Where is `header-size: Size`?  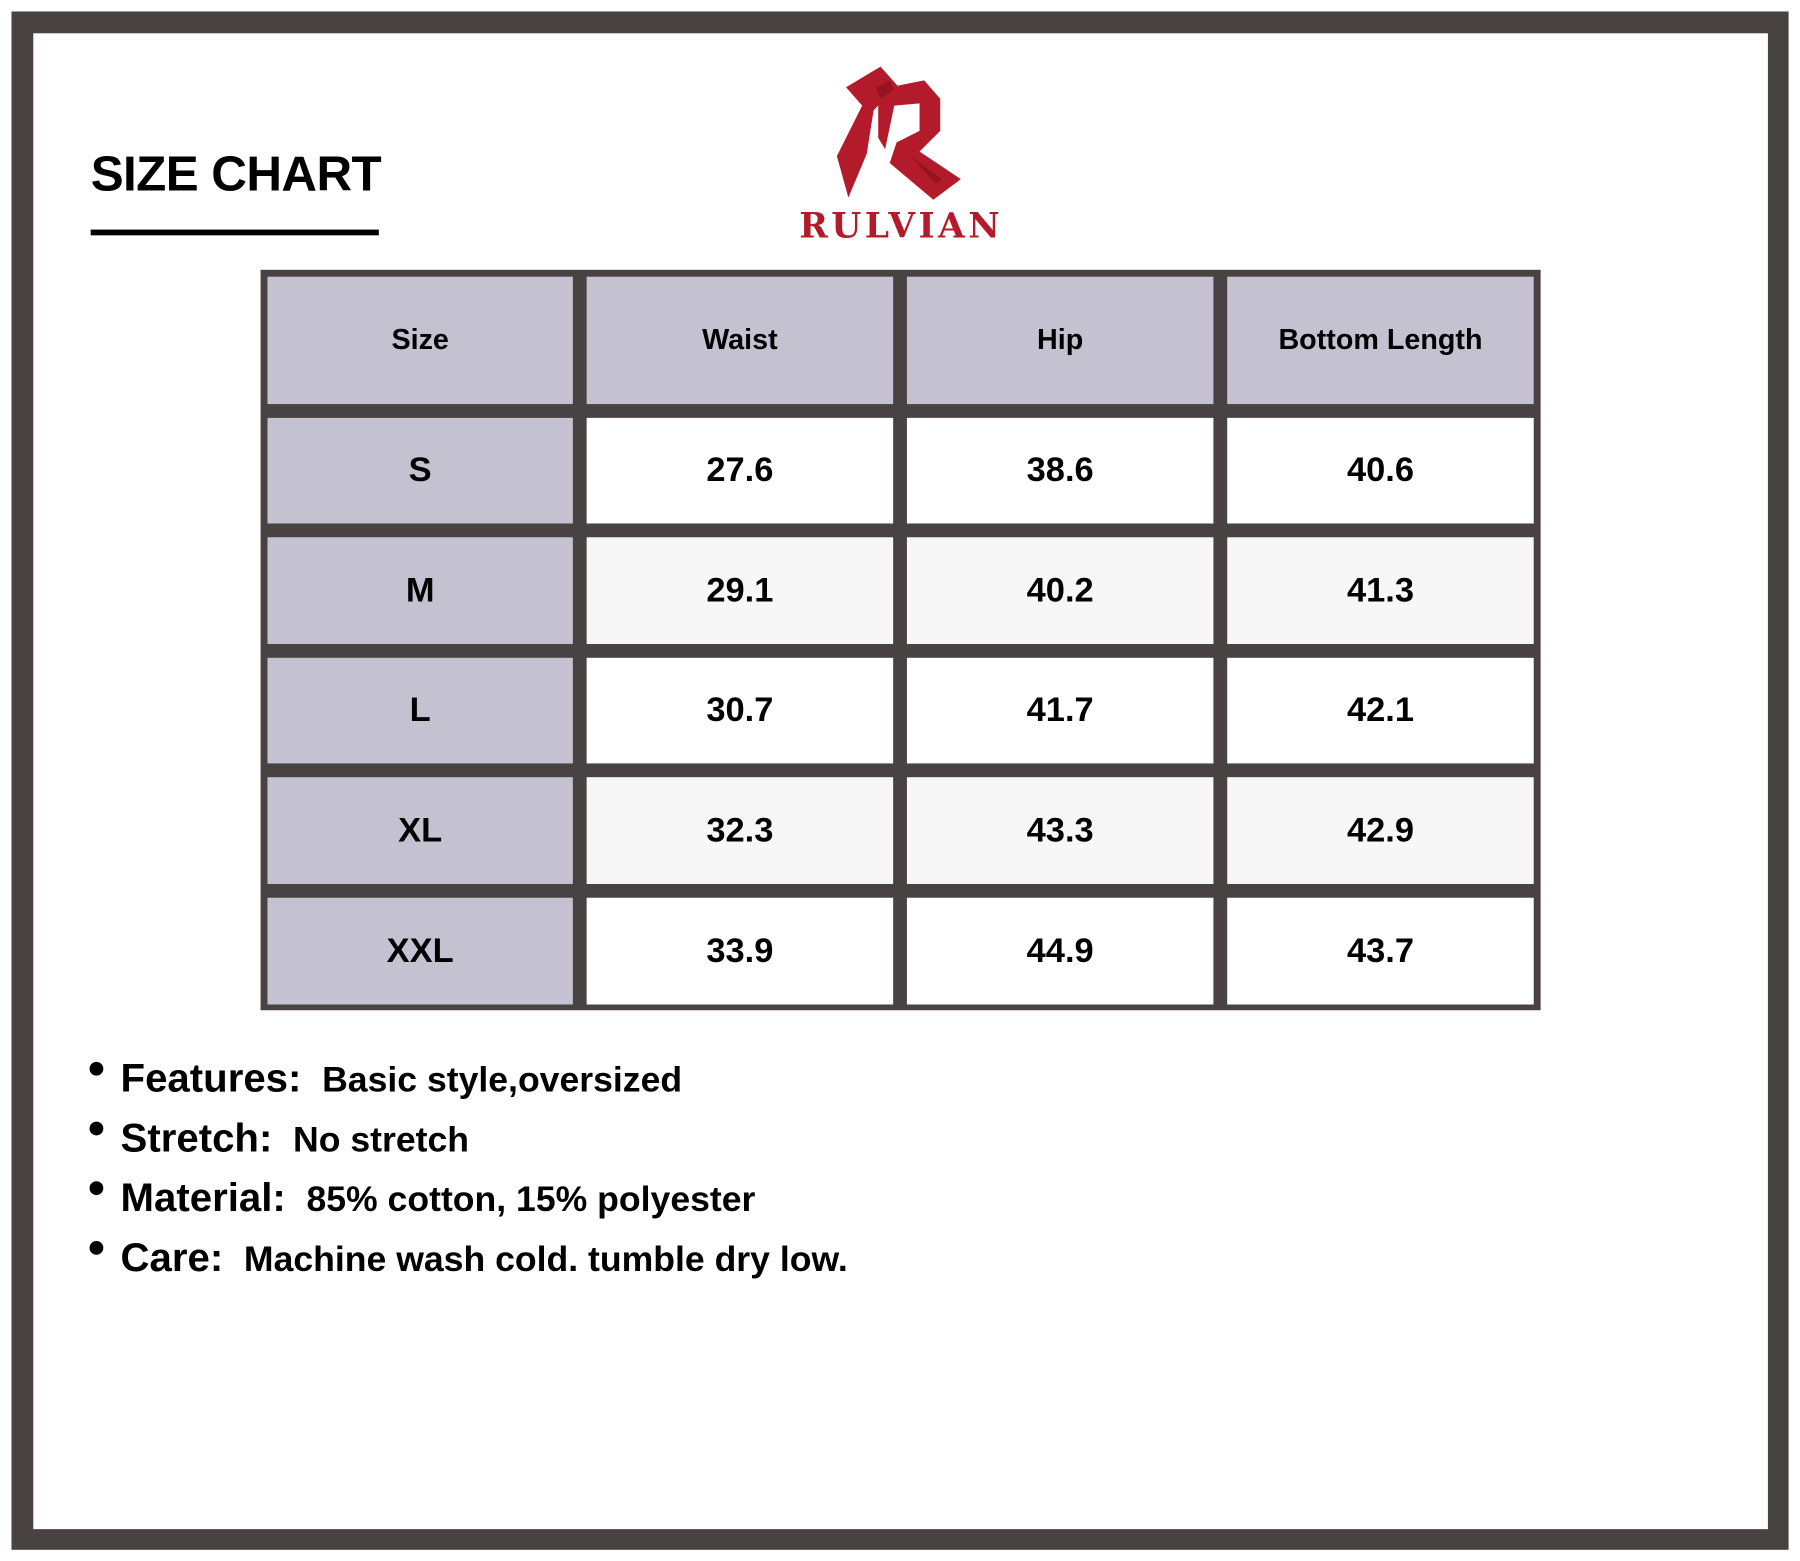 header-size: Size is located at coordinates (420, 340).